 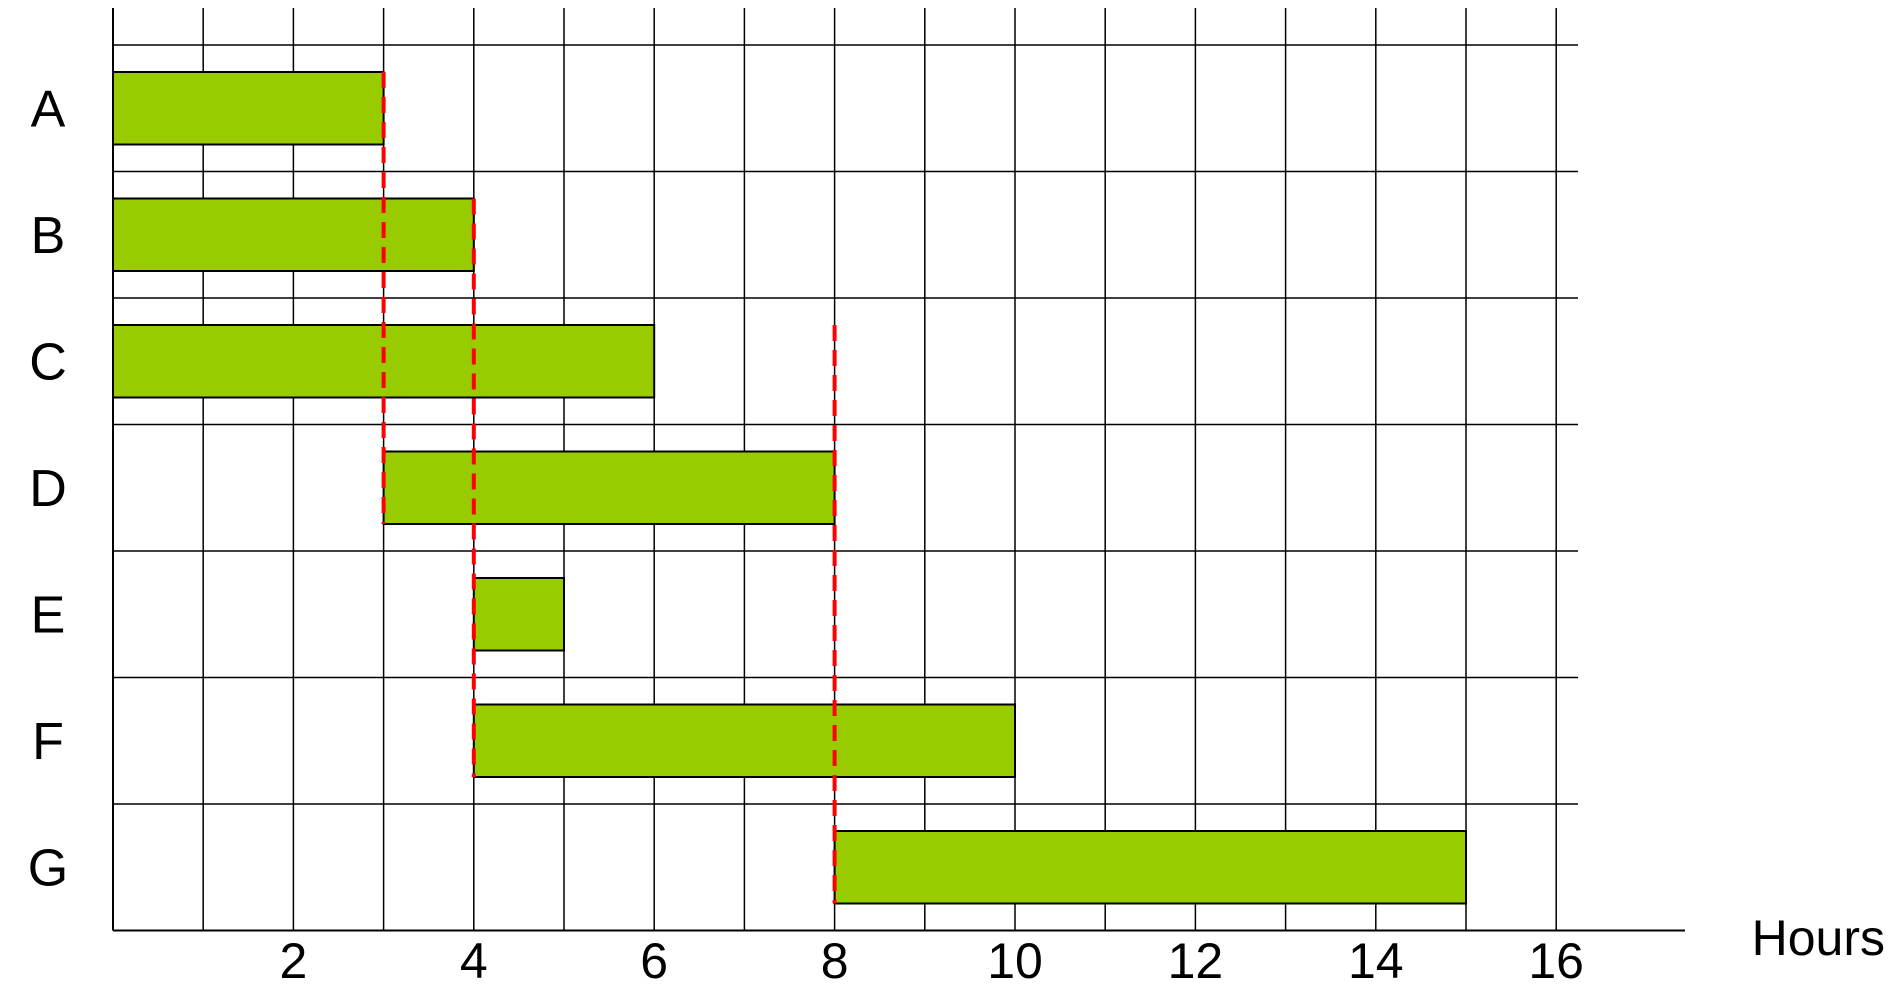 I want to click on x-tick-label: 8, so click(x=835, y=958).